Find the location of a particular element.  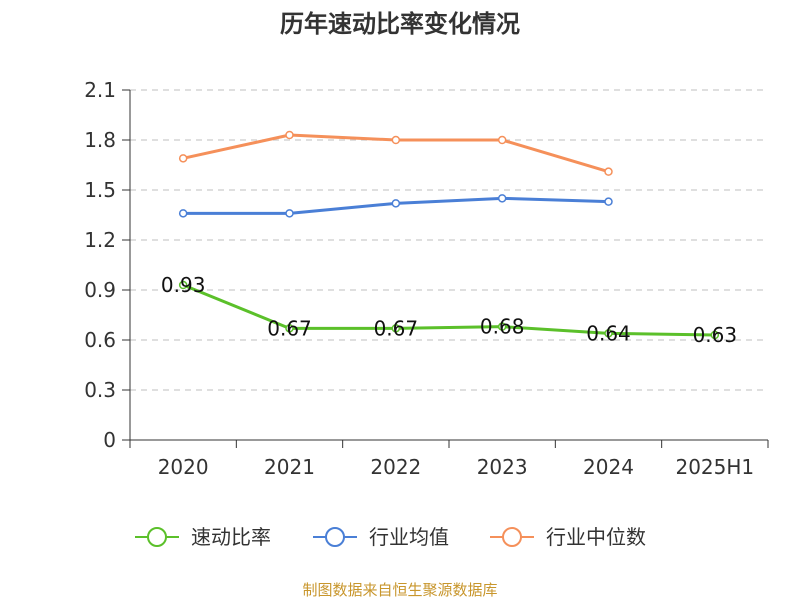

x-tick-label: 2023 is located at coordinates (502, 467).